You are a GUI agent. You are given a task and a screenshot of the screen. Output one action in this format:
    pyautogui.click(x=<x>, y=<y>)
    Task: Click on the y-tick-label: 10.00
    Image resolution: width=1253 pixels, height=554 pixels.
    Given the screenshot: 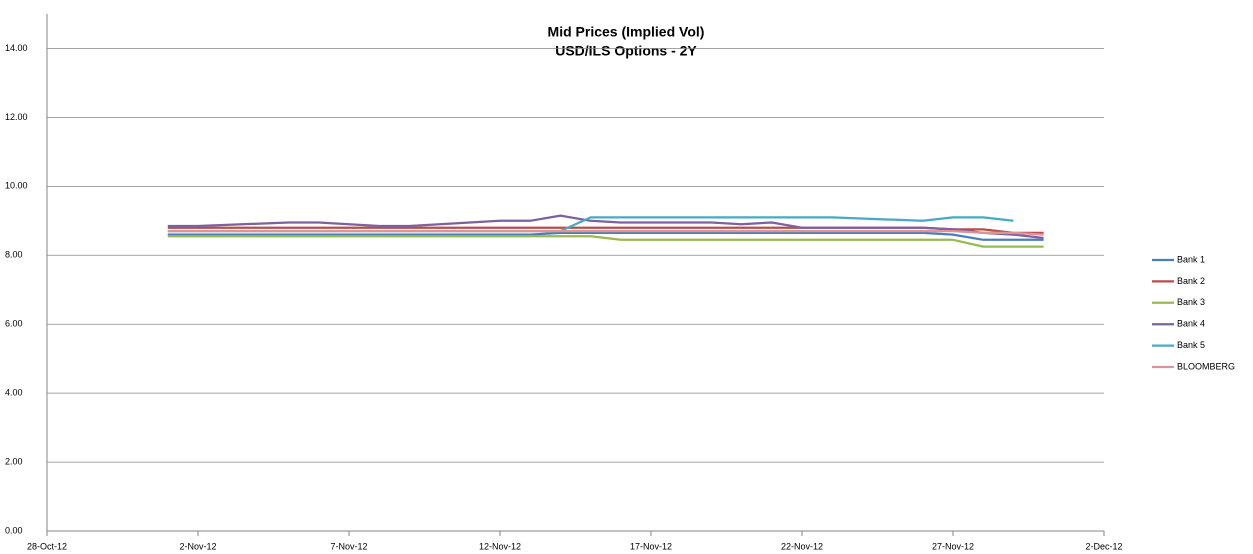 What is the action you would take?
    pyautogui.click(x=16, y=186)
    